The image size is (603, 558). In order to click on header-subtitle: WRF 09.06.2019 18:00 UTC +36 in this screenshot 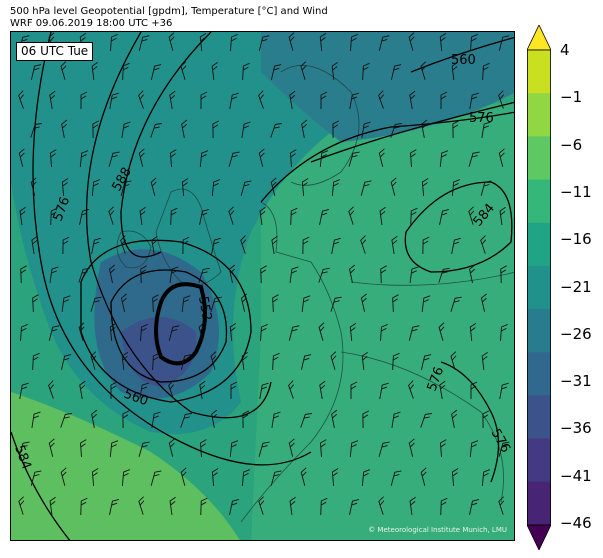, I will do `click(91, 23)`.